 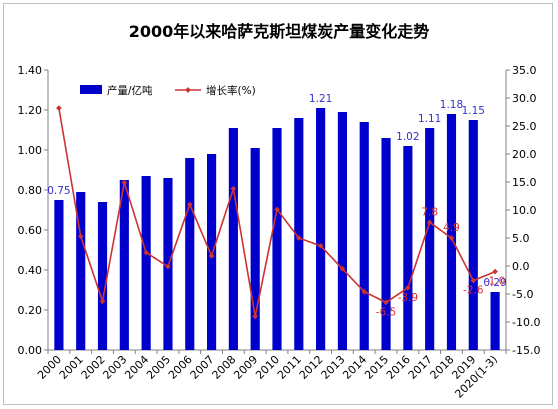 I want to click on left-tick-label: 0.80, so click(x=30, y=190).